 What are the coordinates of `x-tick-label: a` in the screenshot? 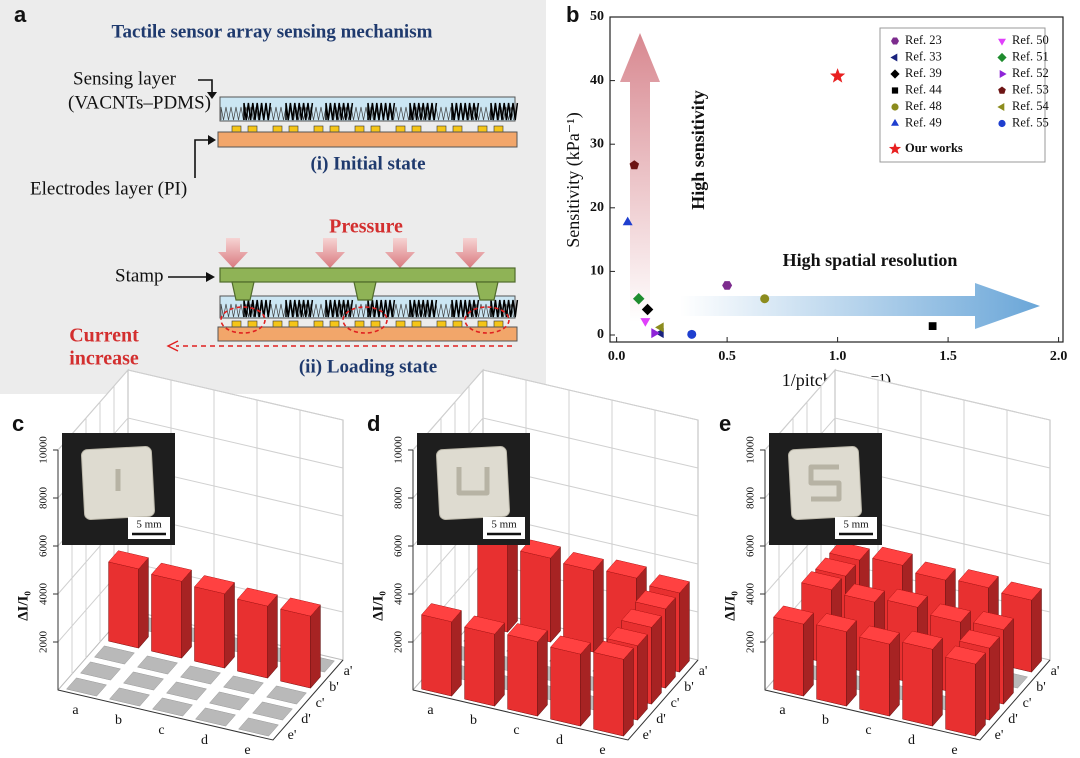 It's located at (782, 710).